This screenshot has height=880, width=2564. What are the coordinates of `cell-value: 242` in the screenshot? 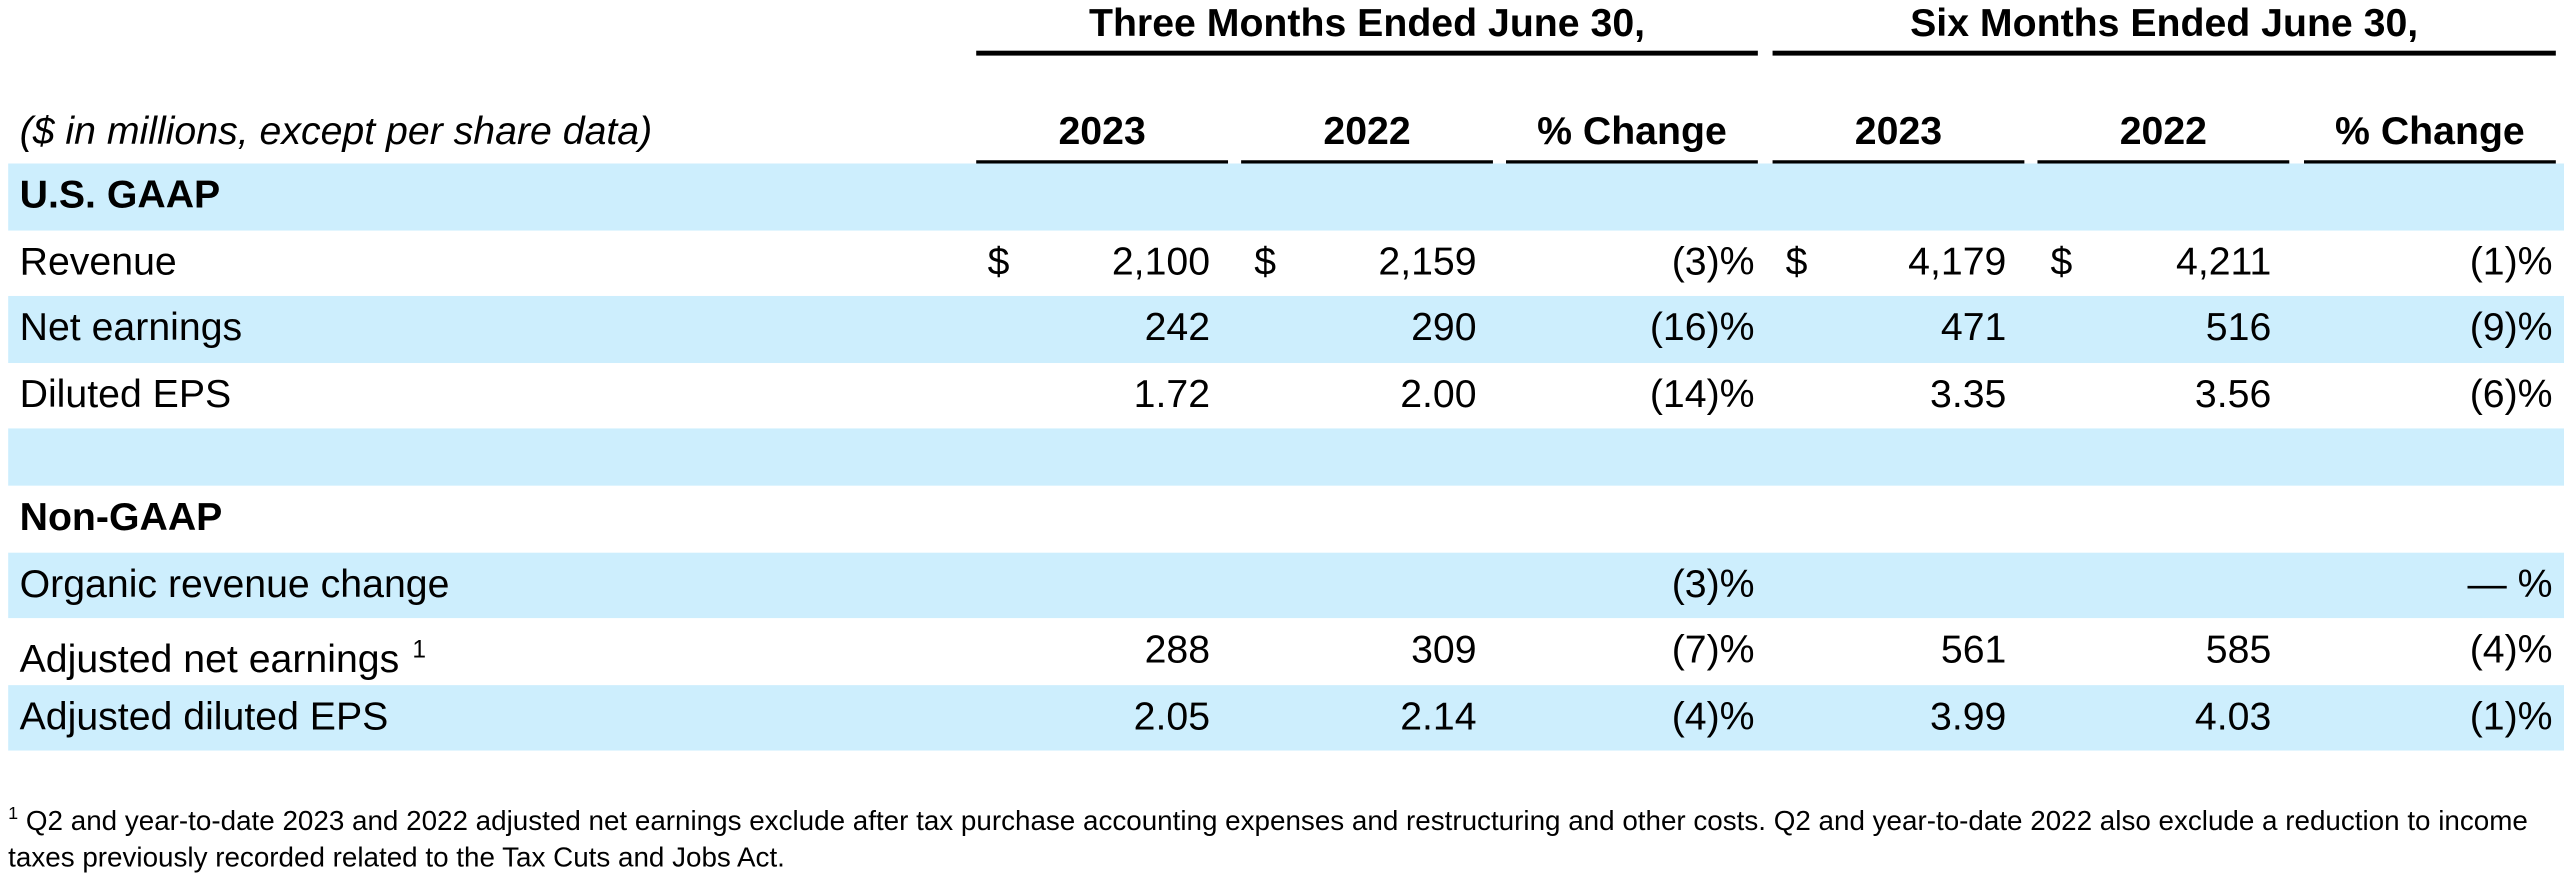 It's located at (1177, 327).